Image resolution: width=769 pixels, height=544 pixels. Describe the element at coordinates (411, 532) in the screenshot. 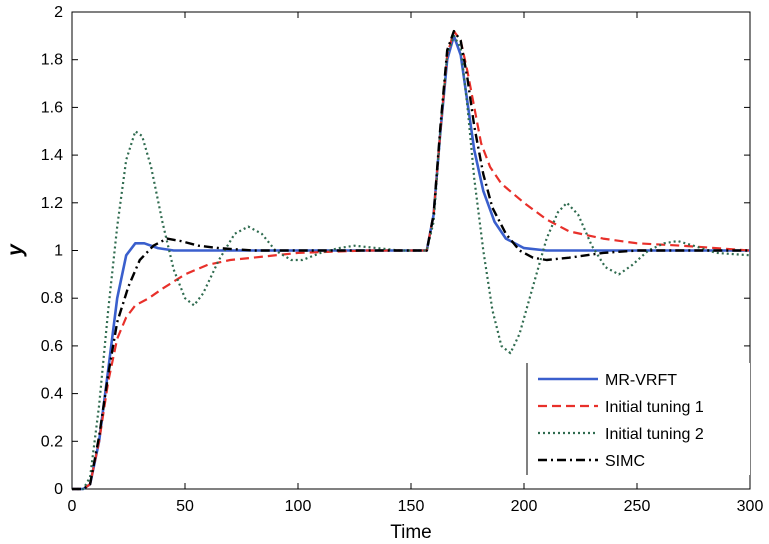

I see `x-axis-label: Time` at that location.